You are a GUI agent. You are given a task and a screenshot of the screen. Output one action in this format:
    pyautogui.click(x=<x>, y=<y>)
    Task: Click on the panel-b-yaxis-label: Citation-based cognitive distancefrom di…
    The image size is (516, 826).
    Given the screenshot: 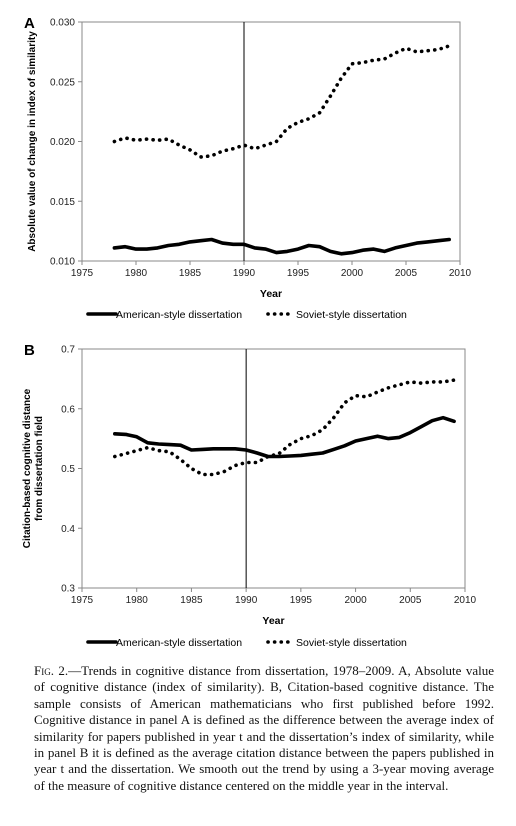 What is the action you would take?
    pyautogui.click(x=33, y=468)
    